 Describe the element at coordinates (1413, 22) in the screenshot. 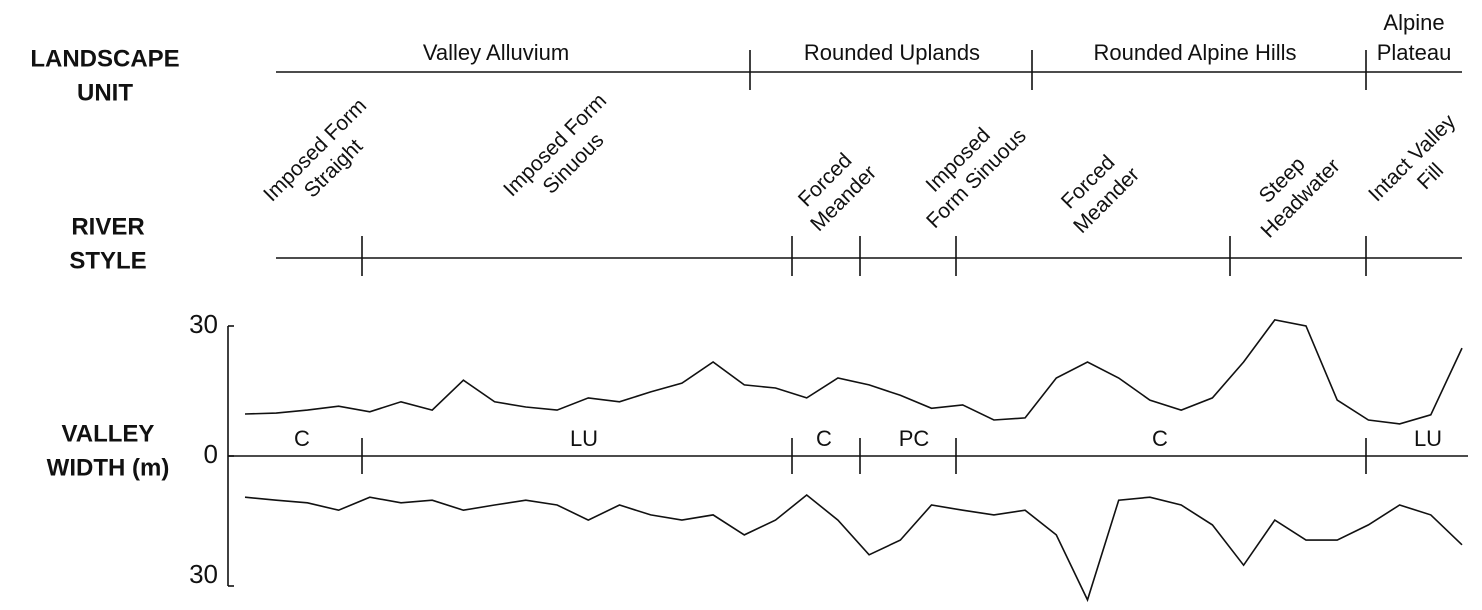

I see `landscape-unit: Alpine` at that location.